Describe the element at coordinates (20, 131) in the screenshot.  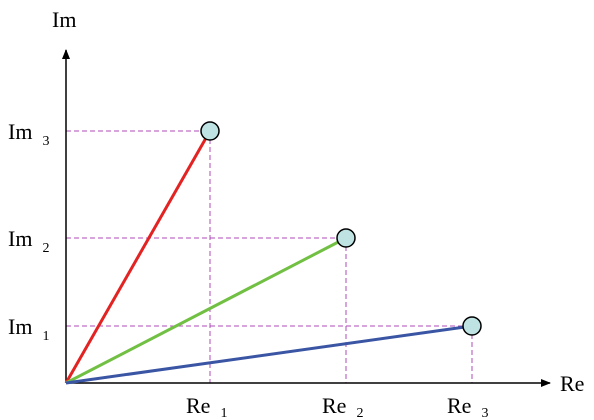
I see `im3-label-main: Im` at that location.